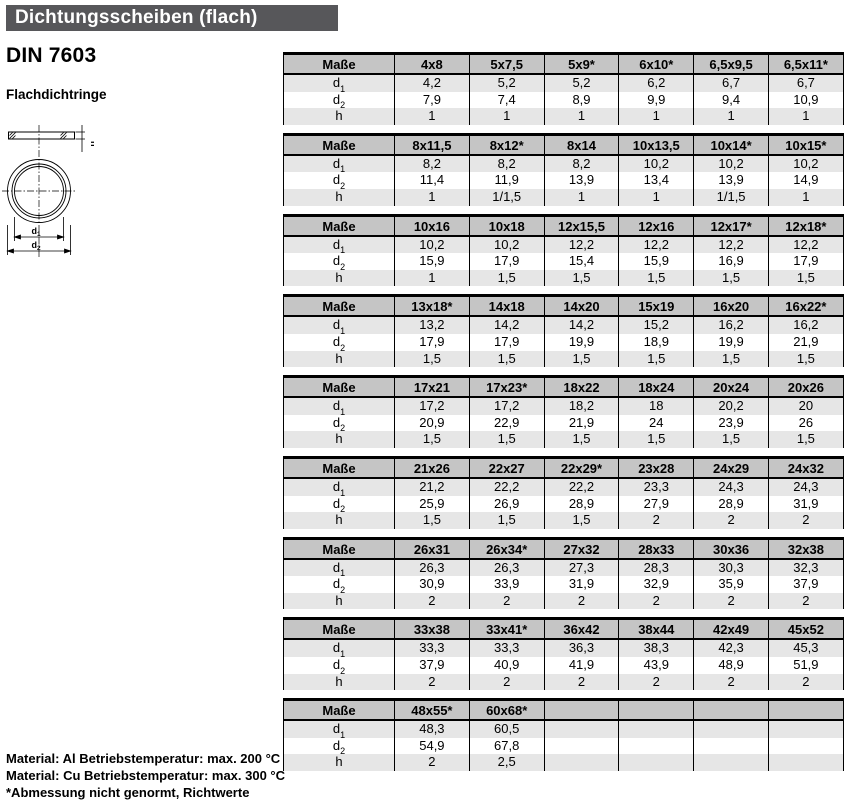 The width and height of the screenshot is (844, 805). Describe the element at coordinates (730, 100) in the screenshot. I see `dim-value-cell: 9,4` at that location.